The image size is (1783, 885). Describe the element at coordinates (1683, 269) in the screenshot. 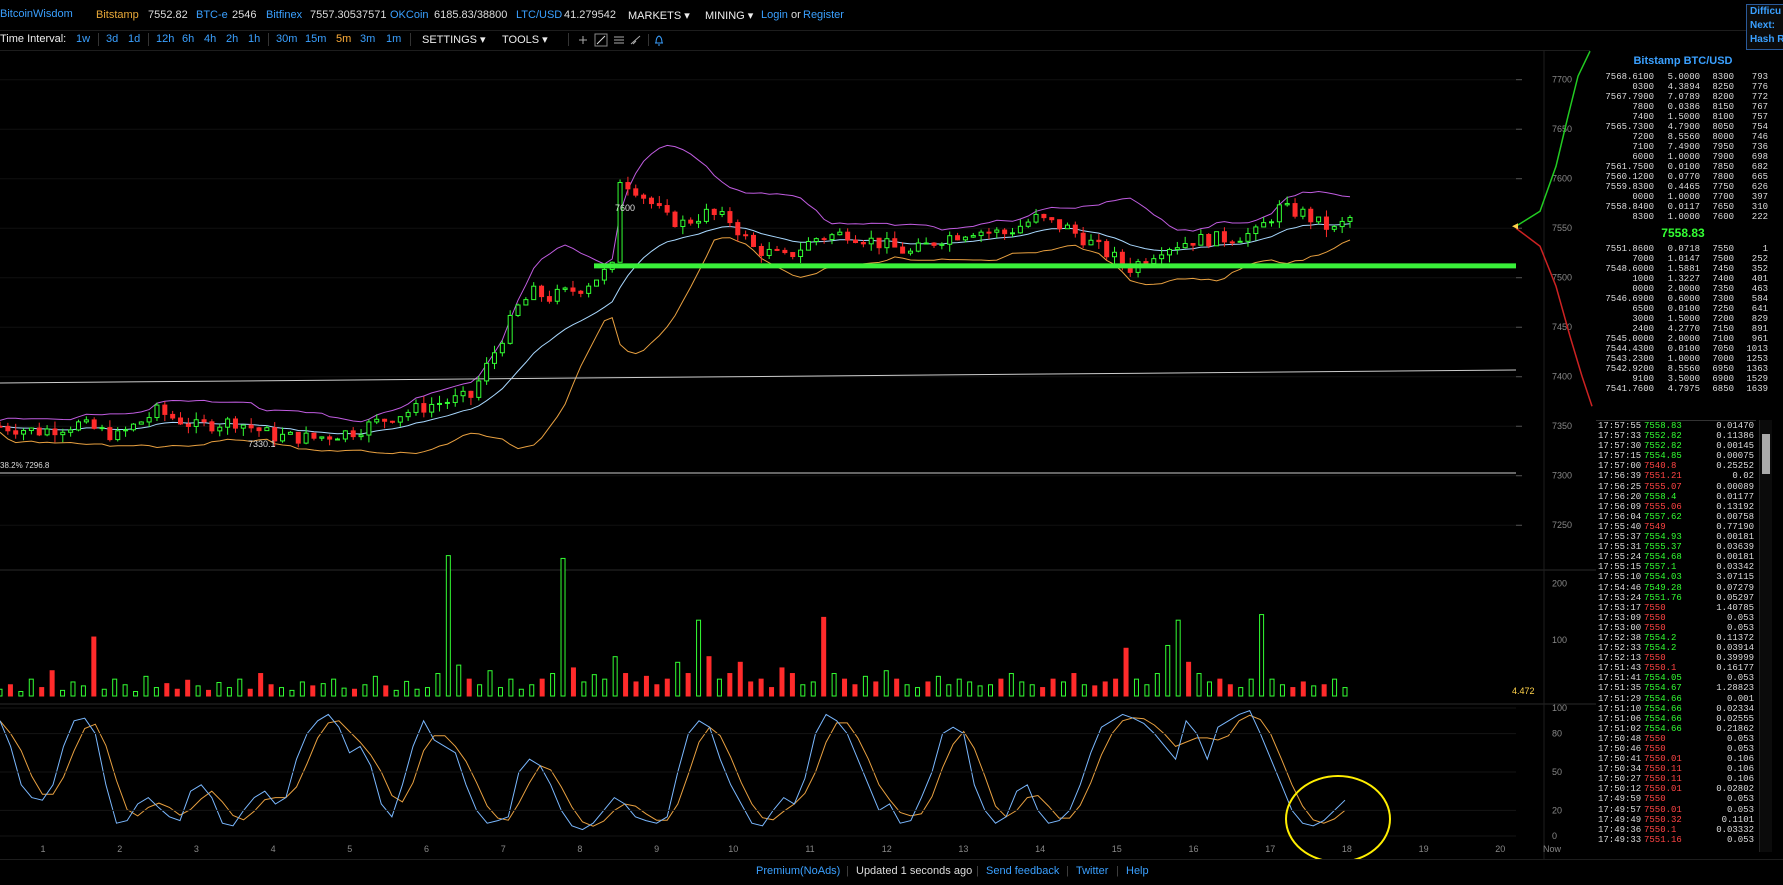

I see `orderbook-row: 7548.6000 1.5881 7450 352` at that location.